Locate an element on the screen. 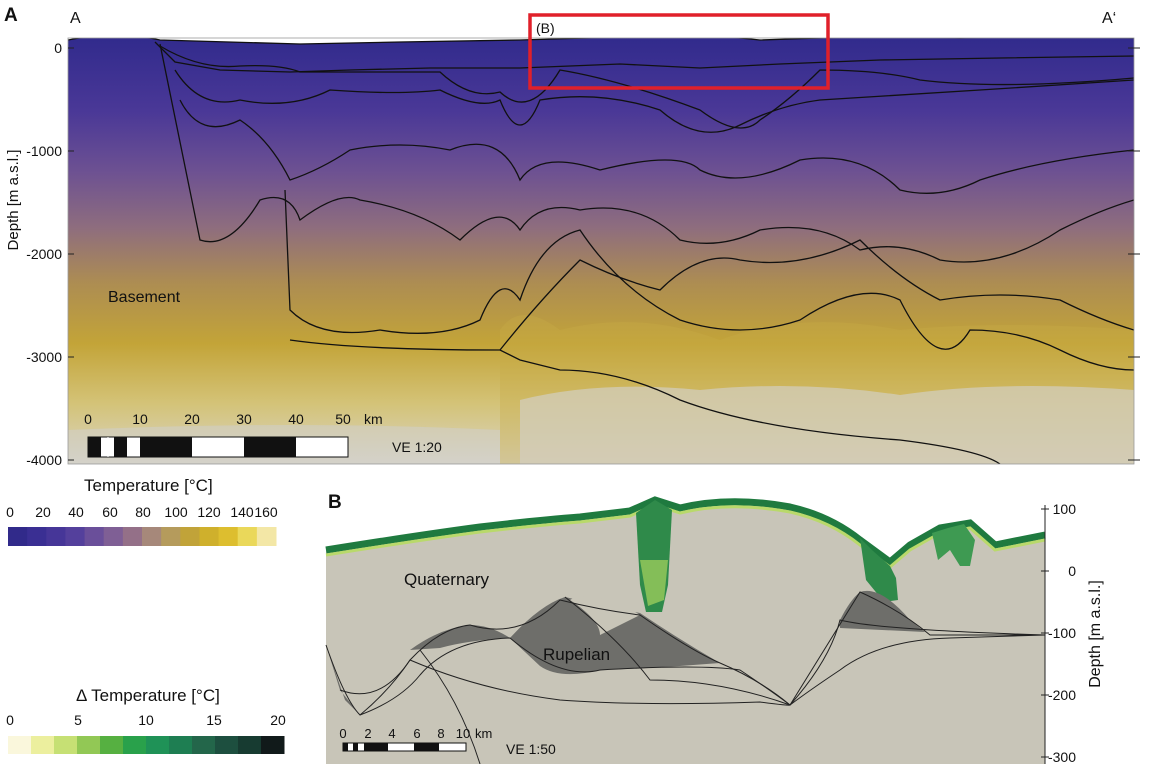 The width and height of the screenshot is (1170, 764). y-tick-label: -2000 is located at coordinates (44, 254).